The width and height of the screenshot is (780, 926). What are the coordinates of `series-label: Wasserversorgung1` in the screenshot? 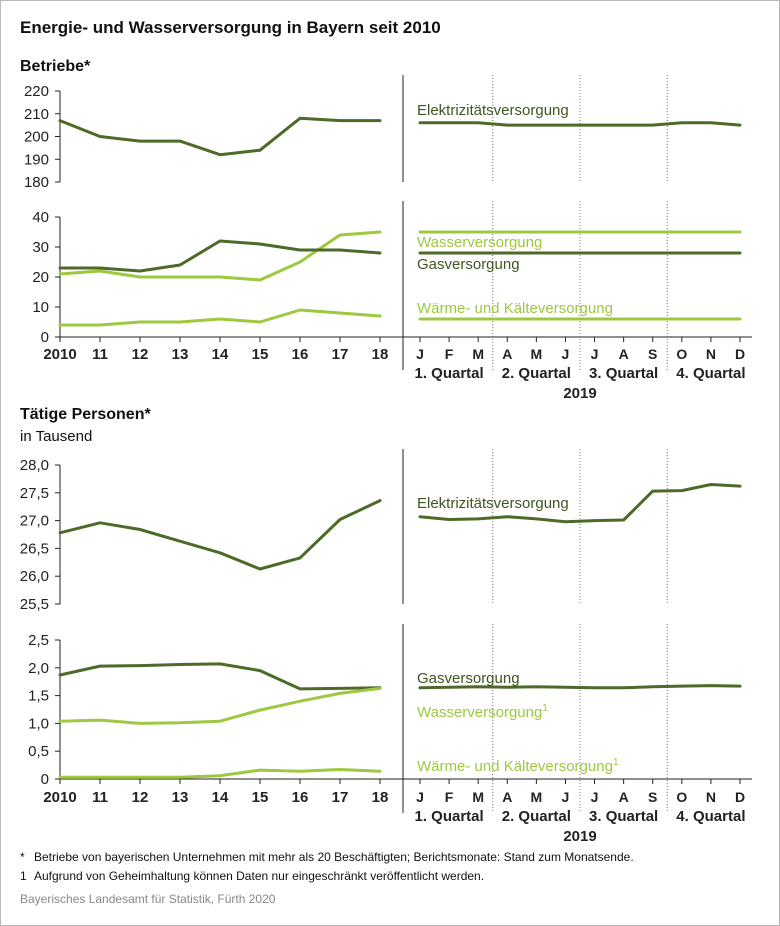 It's located at (482, 712).